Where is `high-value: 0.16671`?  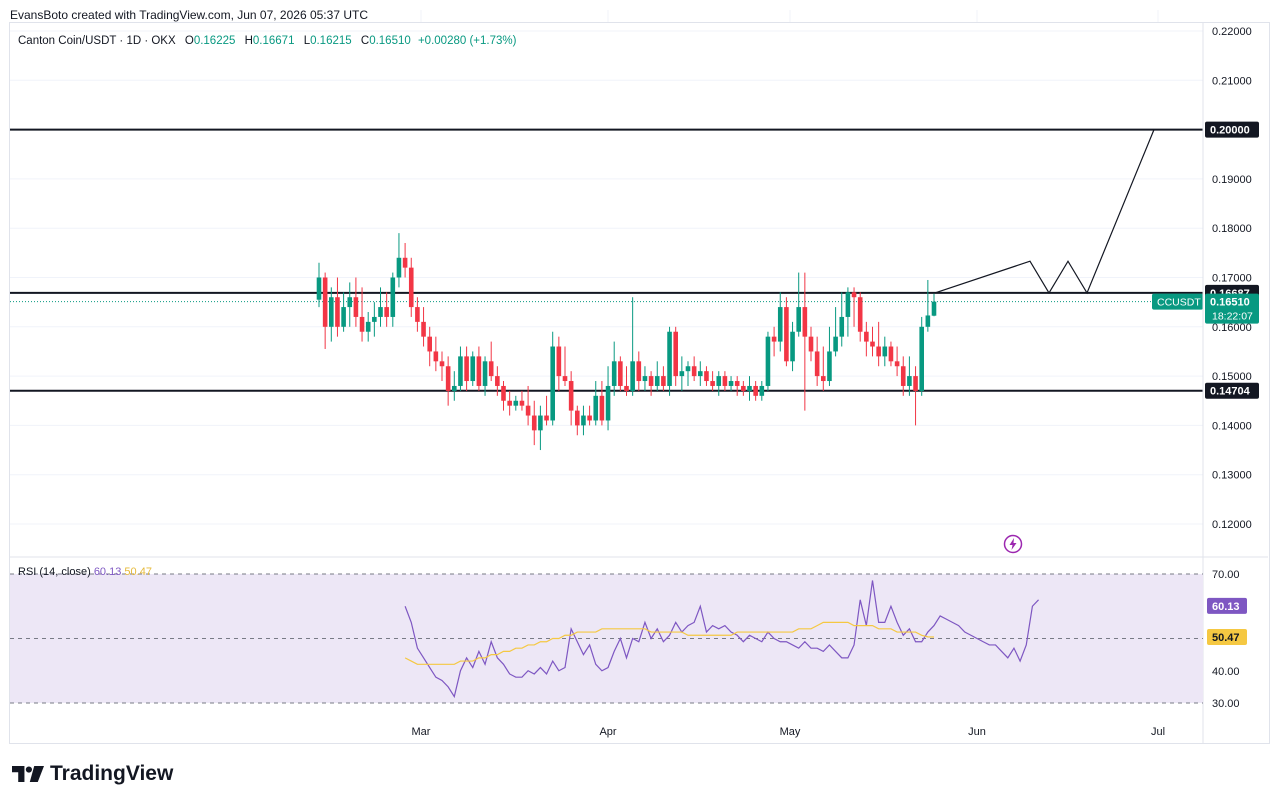 high-value: 0.16671 is located at coordinates (273, 41).